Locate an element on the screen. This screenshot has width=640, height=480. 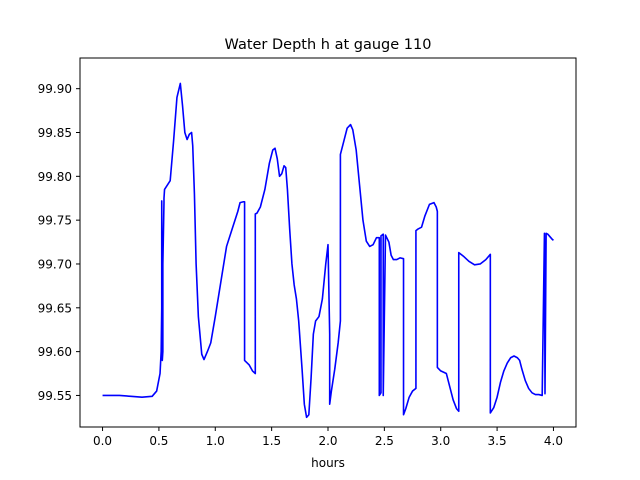
x-tick-label: 3.0 is located at coordinates (440, 441).